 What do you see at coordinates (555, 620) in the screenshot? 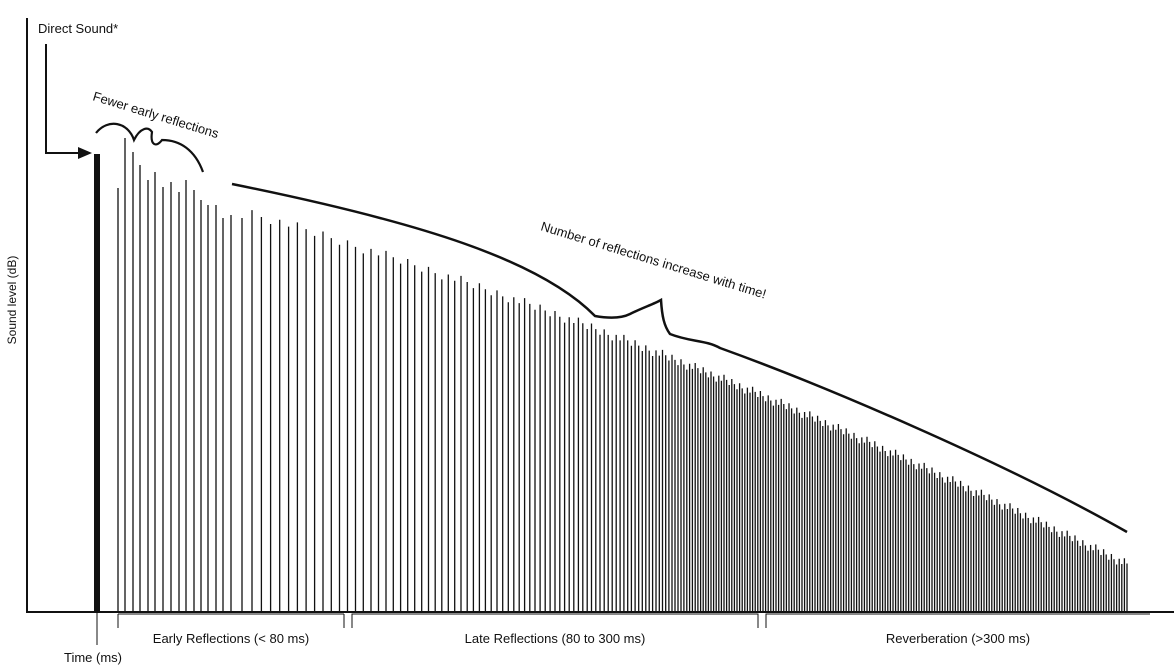
I see `region-bracket-late` at bounding box center [555, 620].